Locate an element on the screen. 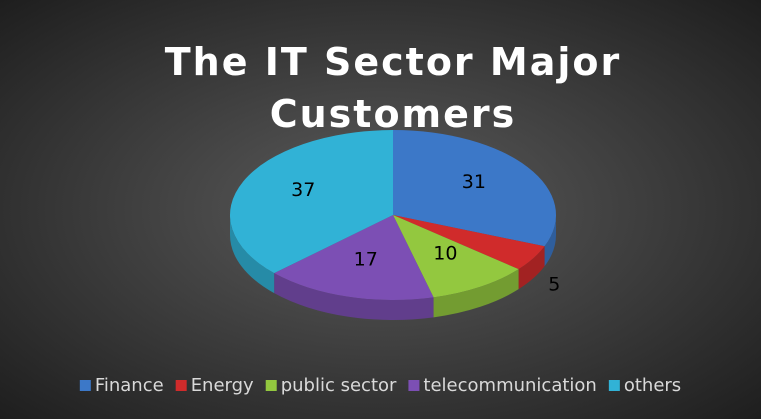 Image resolution: width=761 pixels, height=419 pixels. chart-title: The IT Sector Major Customers is located at coordinates (393, 88).